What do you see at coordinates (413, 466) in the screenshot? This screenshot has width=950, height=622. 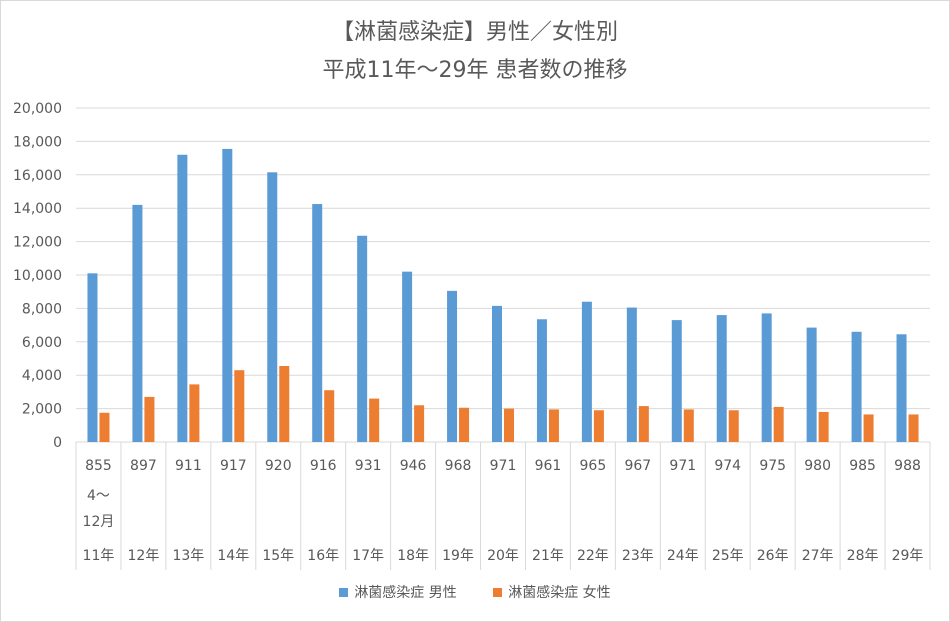 I see `category-label: 946` at bounding box center [413, 466].